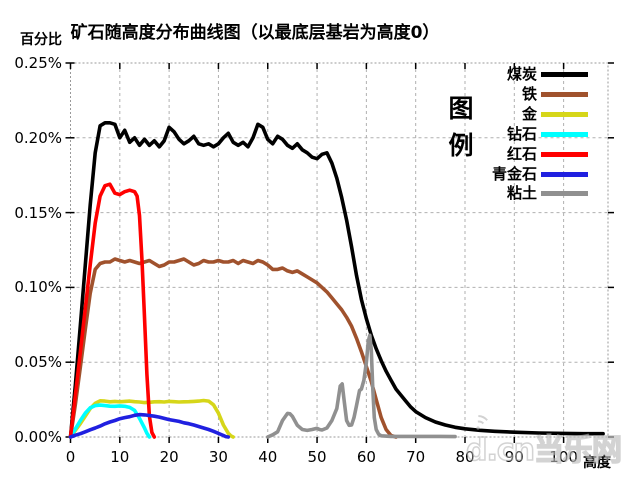 This screenshot has height=480, width=640. I want to click on y-tick-label: 0.15%, so click(38, 212).